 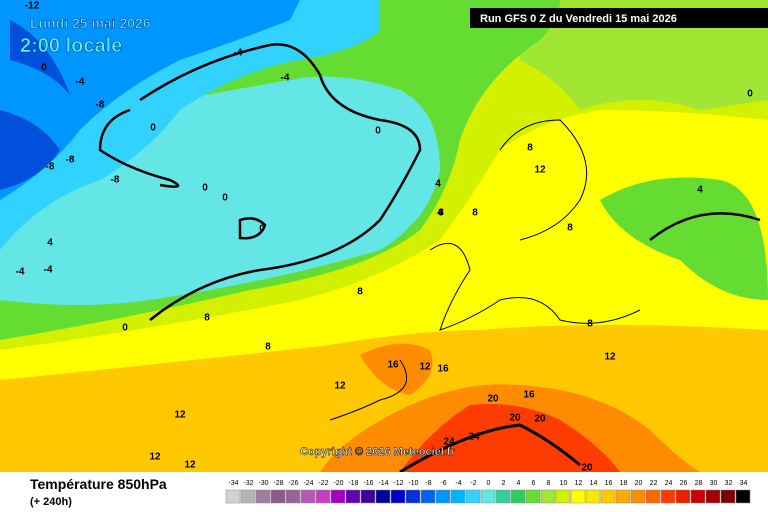 I want to click on contour-label: -12, so click(x=32, y=6).